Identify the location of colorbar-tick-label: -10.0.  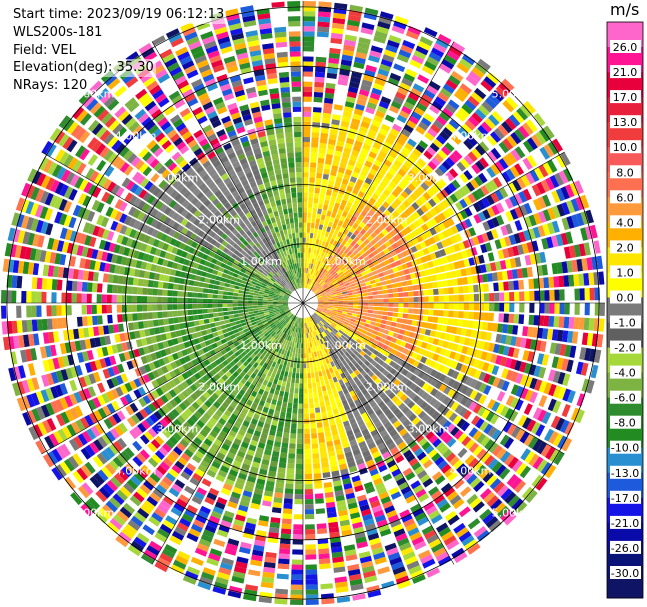
(625, 448).